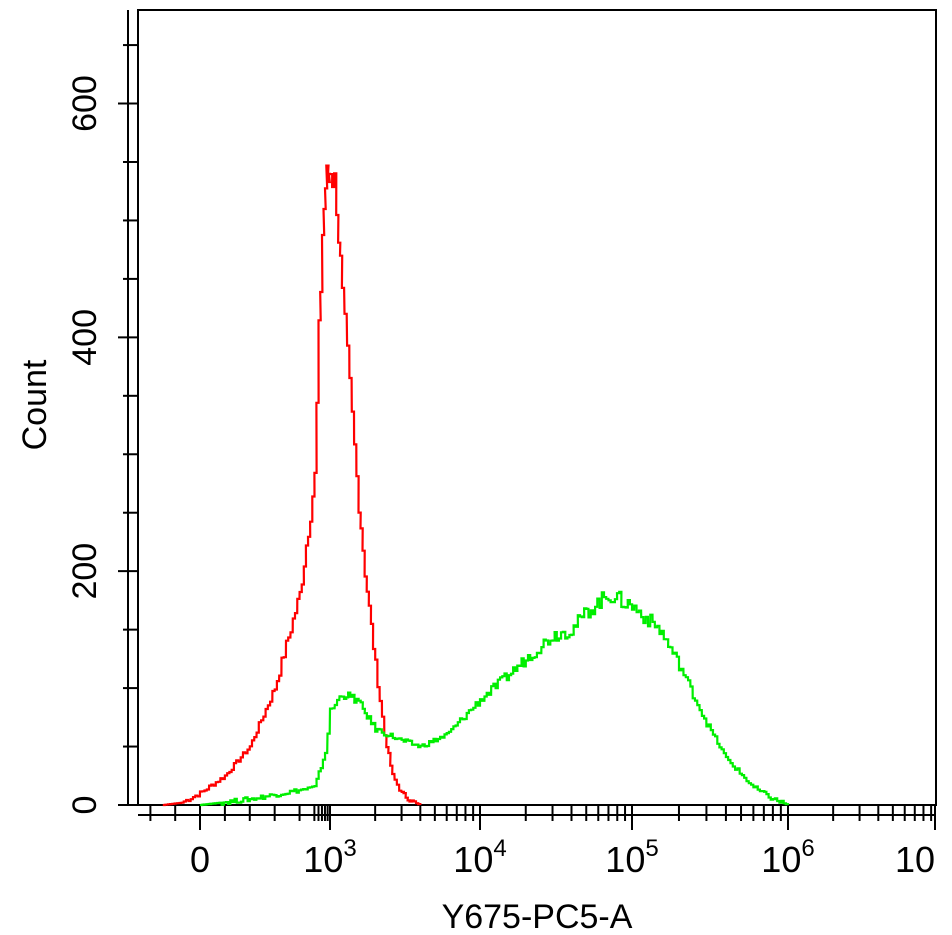 The image size is (952, 935). What do you see at coordinates (329, 857) in the screenshot?
I see `x-tick-label: 10³` at bounding box center [329, 857].